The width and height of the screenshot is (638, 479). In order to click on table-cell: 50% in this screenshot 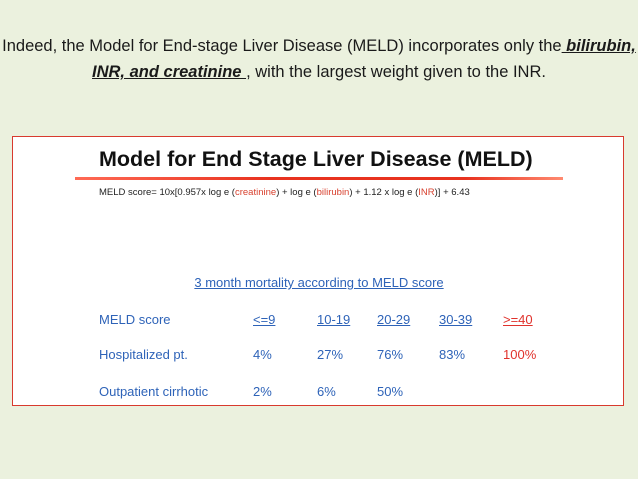, I will do `click(390, 391)`.